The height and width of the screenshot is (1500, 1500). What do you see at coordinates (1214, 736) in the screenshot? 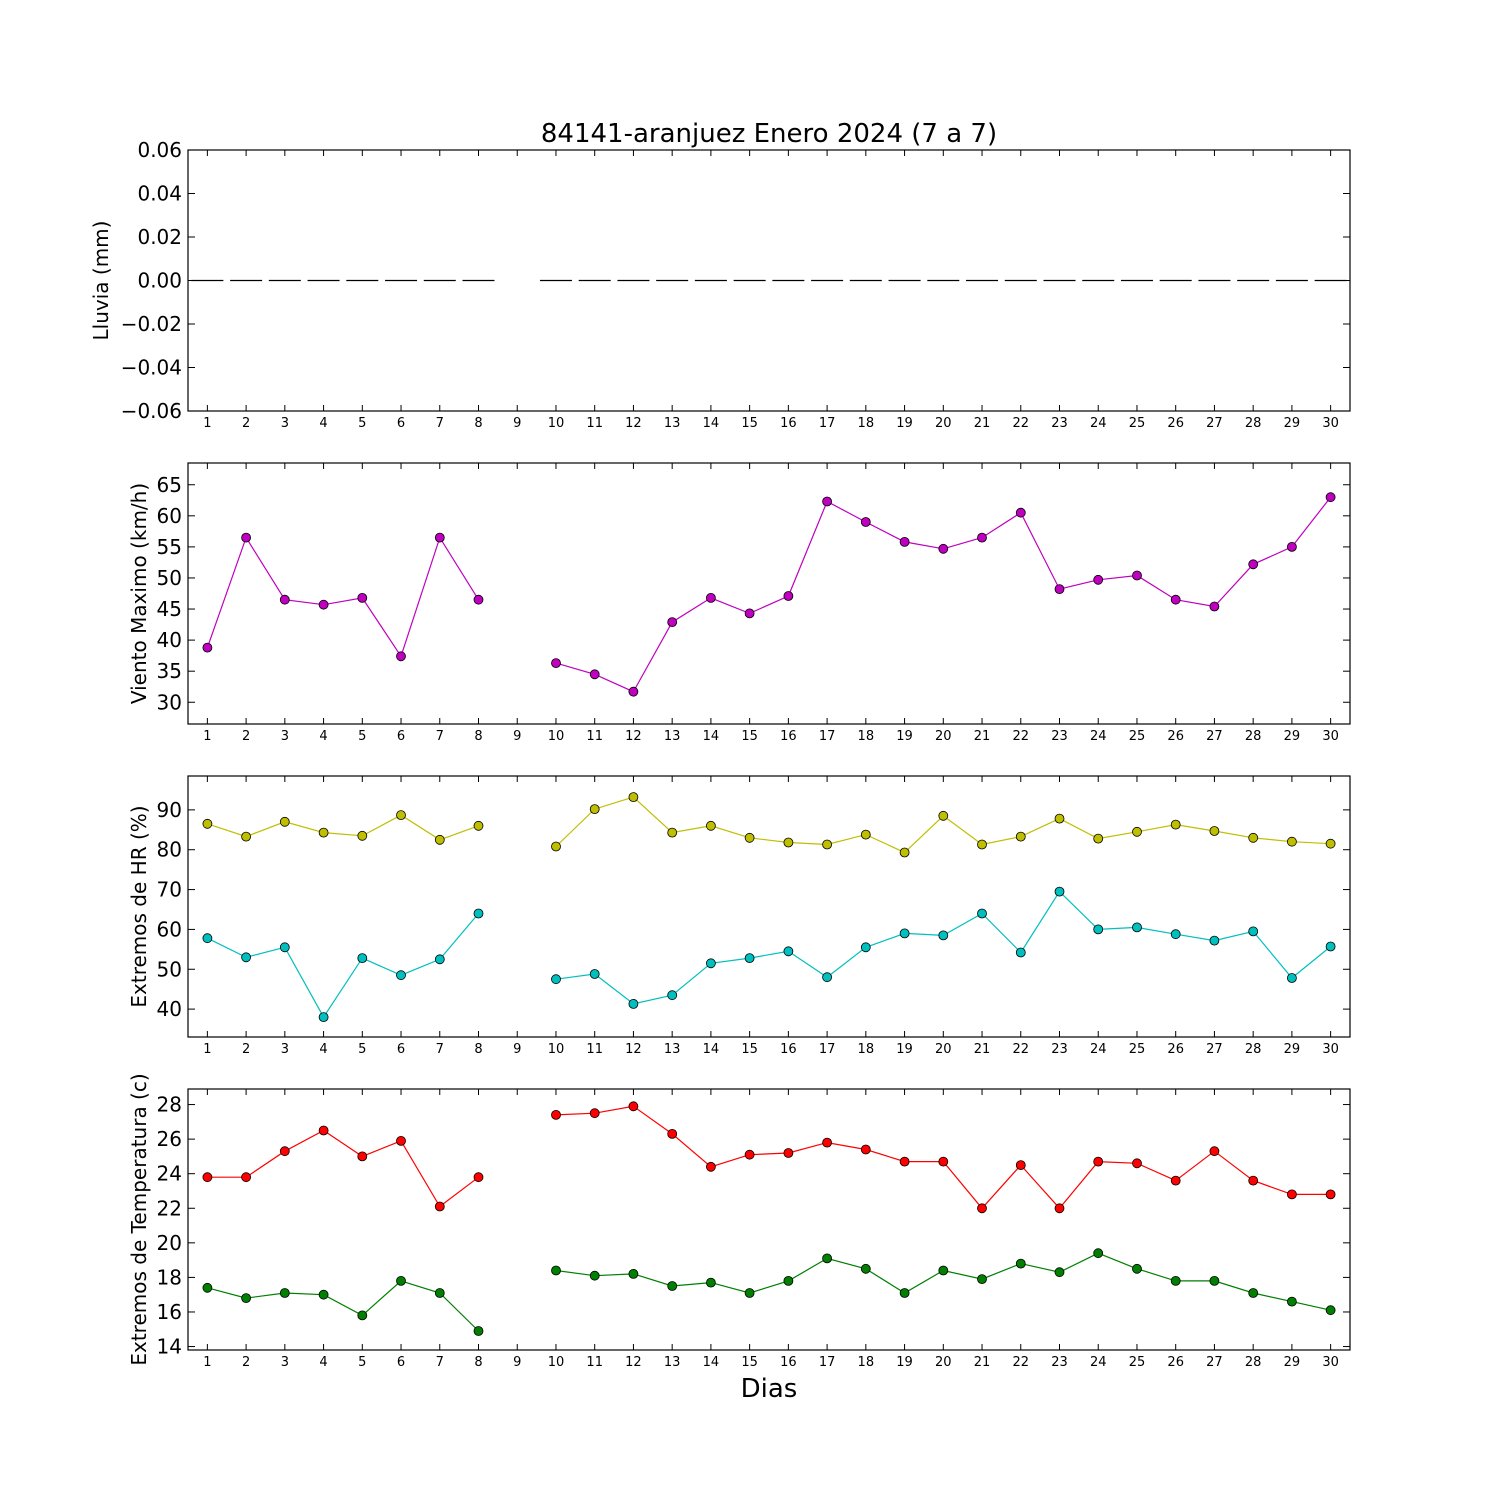
I see `x-tick-label: 27` at bounding box center [1214, 736].